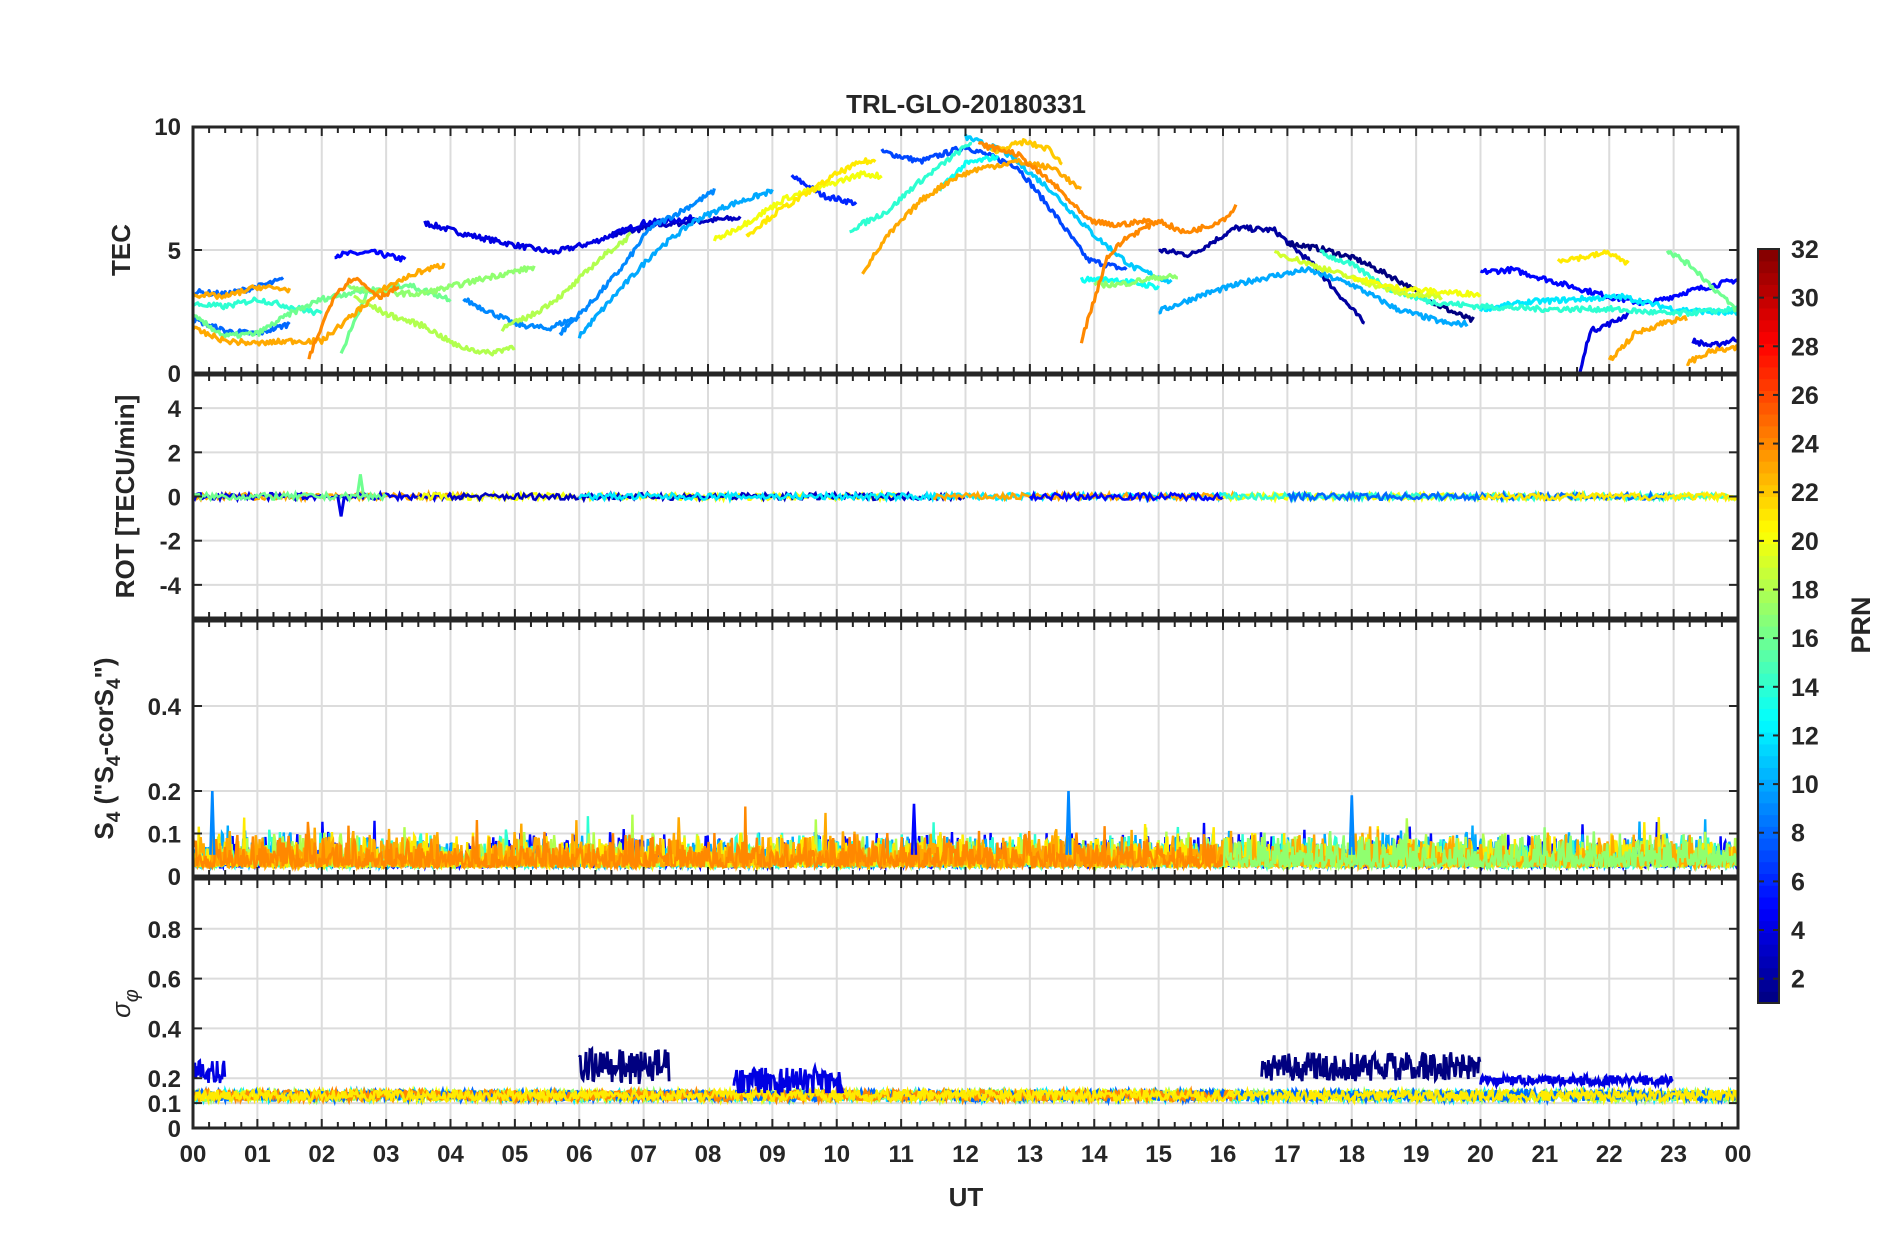 The image size is (1902, 1241). I want to click on y-tick-label: 0.6, so click(164, 980).